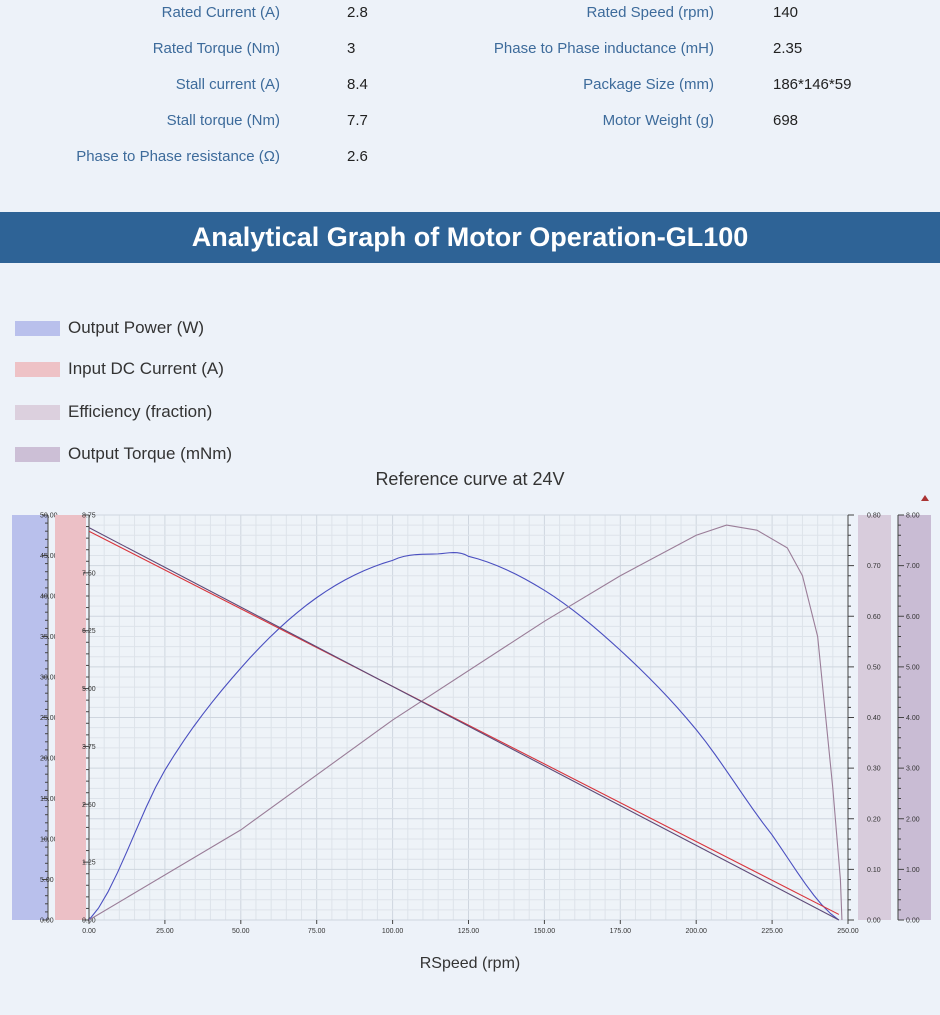 Image resolution: width=940 pixels, height=1015 pixels. Describe the element at coordinates (913, 617) in the screenshot. I see `torque-tick-label: 6.00` at that location.